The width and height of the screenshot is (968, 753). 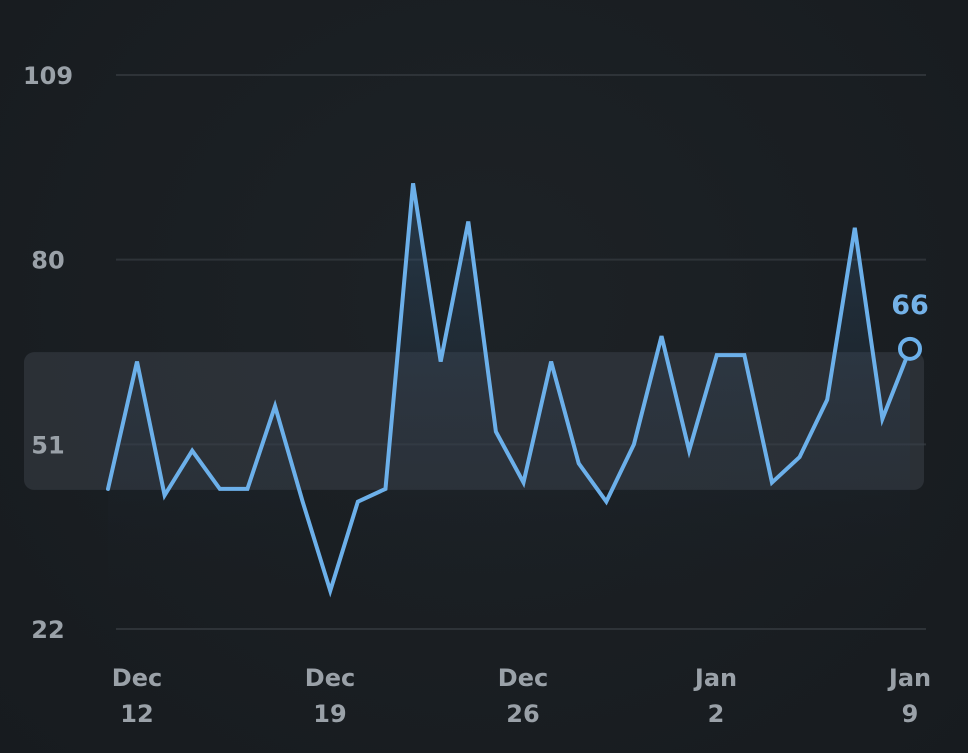 What do you see at coordinates (522, 714) in the screenshot?
I see `x-tick-label-day: 26` at bounding box center [522, 714].